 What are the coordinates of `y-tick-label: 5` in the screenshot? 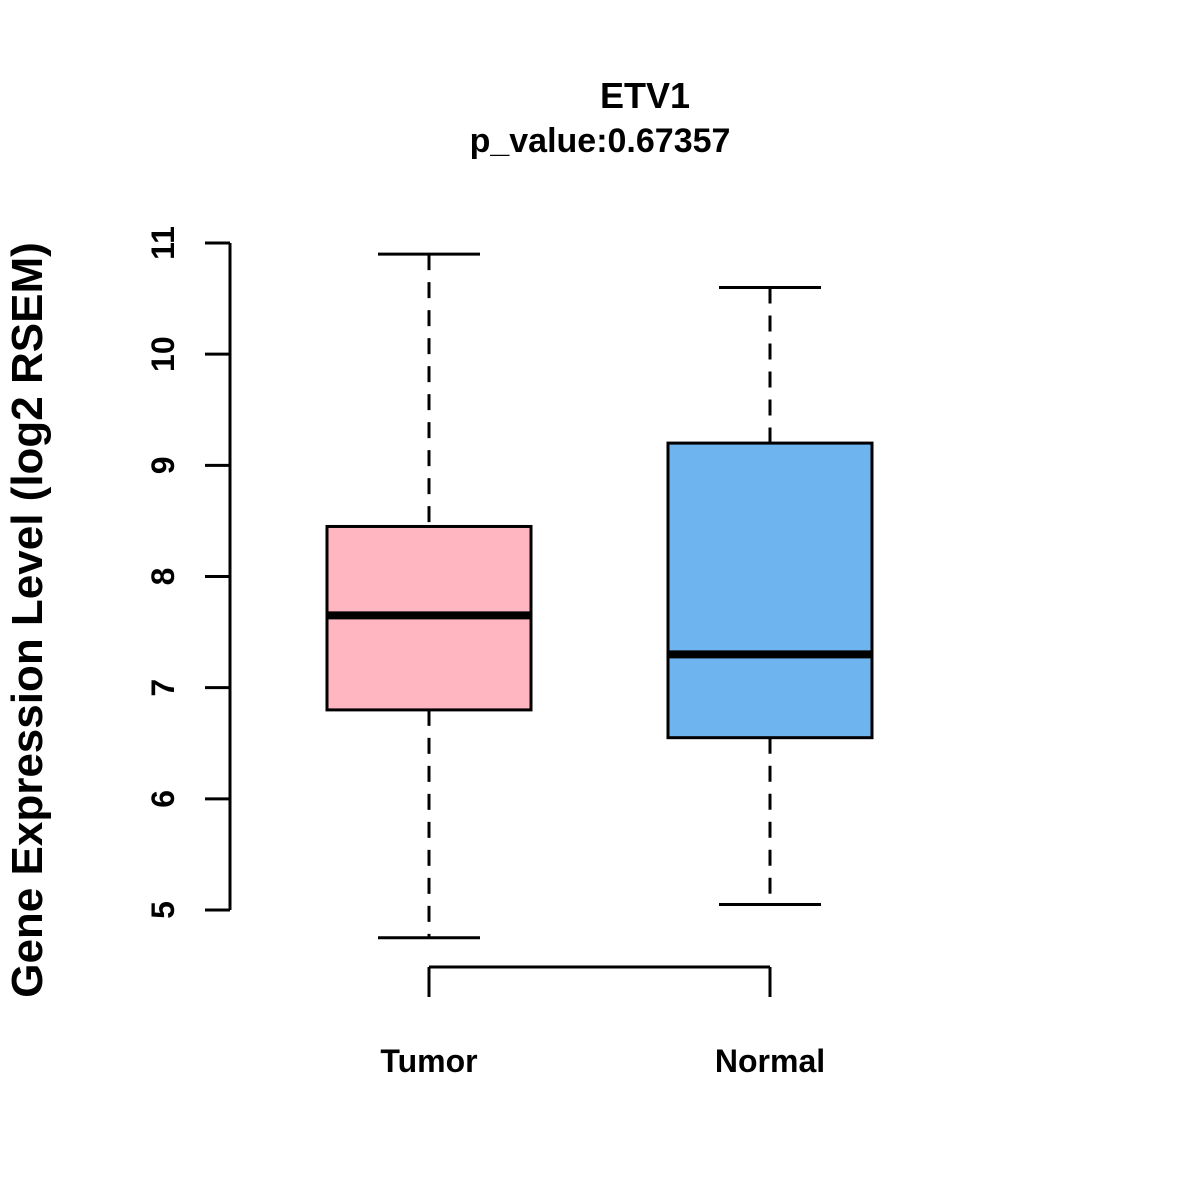 It's located at (163, 910).